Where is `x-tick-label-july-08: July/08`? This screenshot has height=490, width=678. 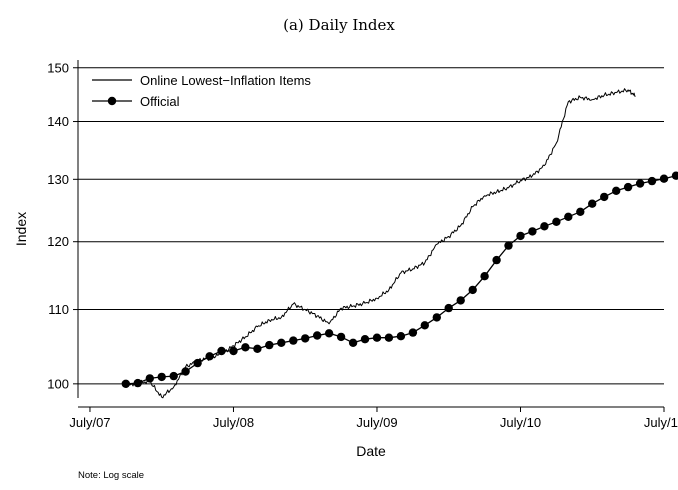
x-tick-label-july-08: July/08 is located at coordinates (233, 422).